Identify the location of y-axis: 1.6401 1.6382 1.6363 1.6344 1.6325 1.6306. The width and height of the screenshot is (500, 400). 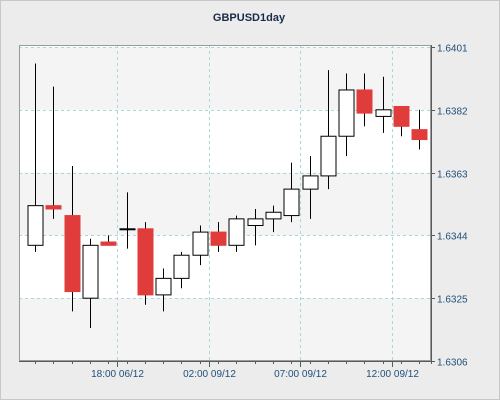
(449, 206).